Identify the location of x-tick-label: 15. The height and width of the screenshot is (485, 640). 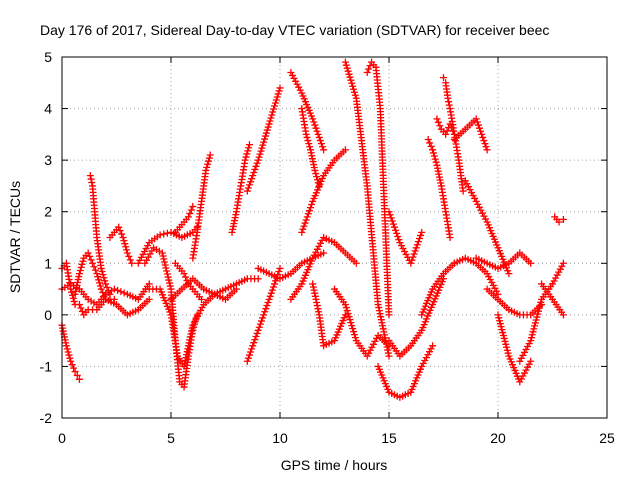
(389, 438).